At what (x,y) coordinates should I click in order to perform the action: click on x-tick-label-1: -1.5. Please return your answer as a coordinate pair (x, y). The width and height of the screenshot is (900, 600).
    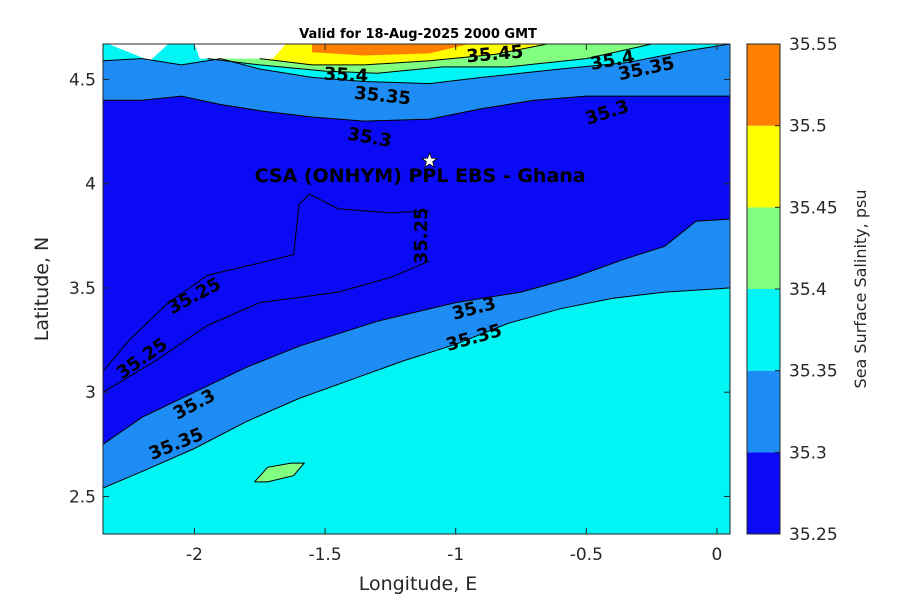
    Looking at the image, I should click on (324, 555).